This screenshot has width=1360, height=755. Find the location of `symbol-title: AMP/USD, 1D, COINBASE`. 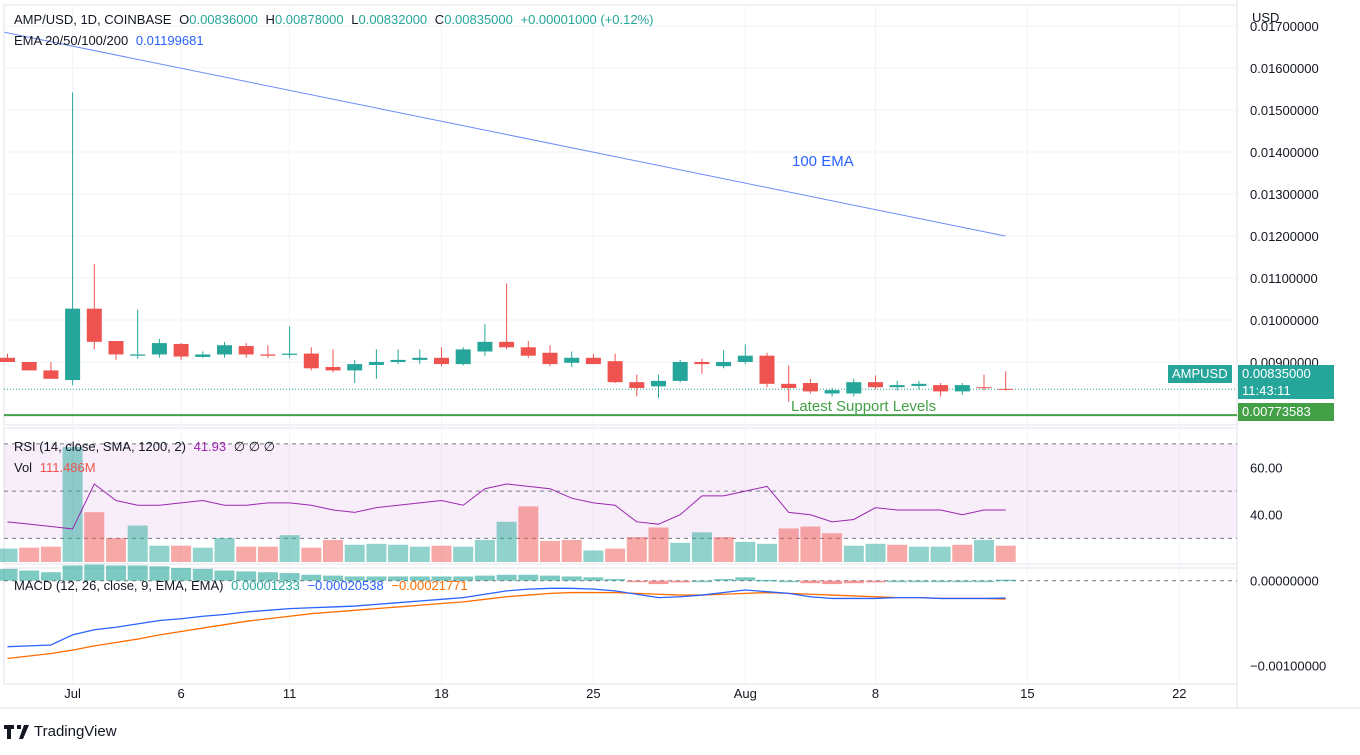

symbol-title: AMP/USD, 1D, COINBASE is located at coordinates (93, 19).